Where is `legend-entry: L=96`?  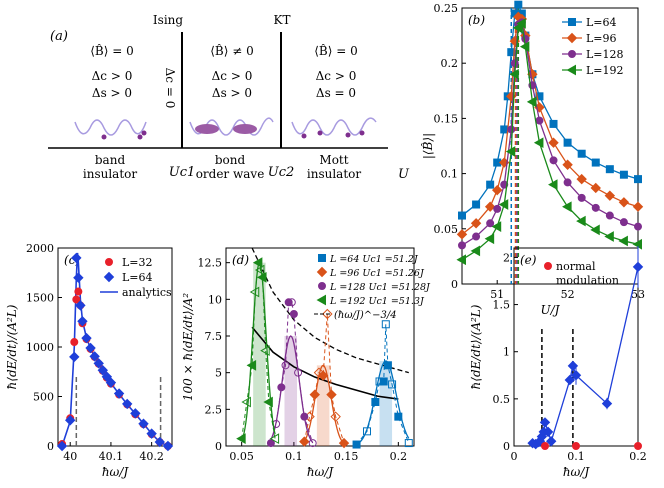 legend-entry: L=96 is located at coordinates (601, 38).